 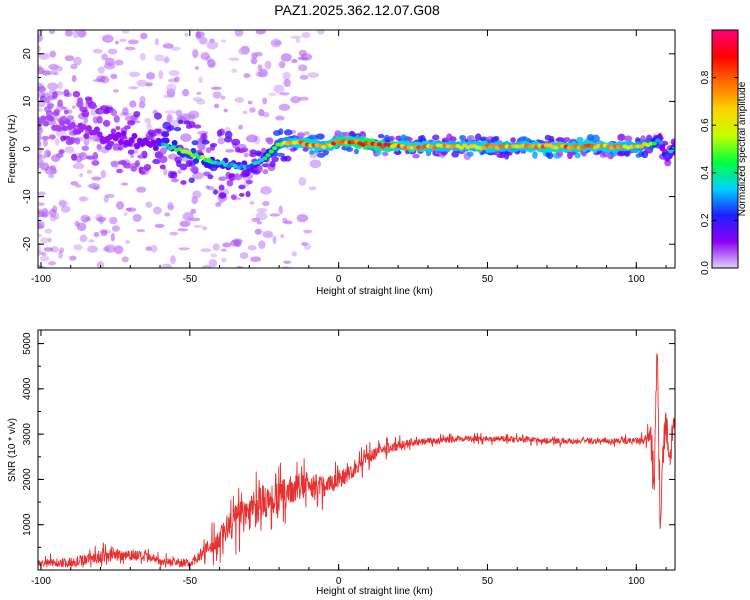 I want to click on spectrogram-x-tick-label: 100, so click(x=636, y=279).